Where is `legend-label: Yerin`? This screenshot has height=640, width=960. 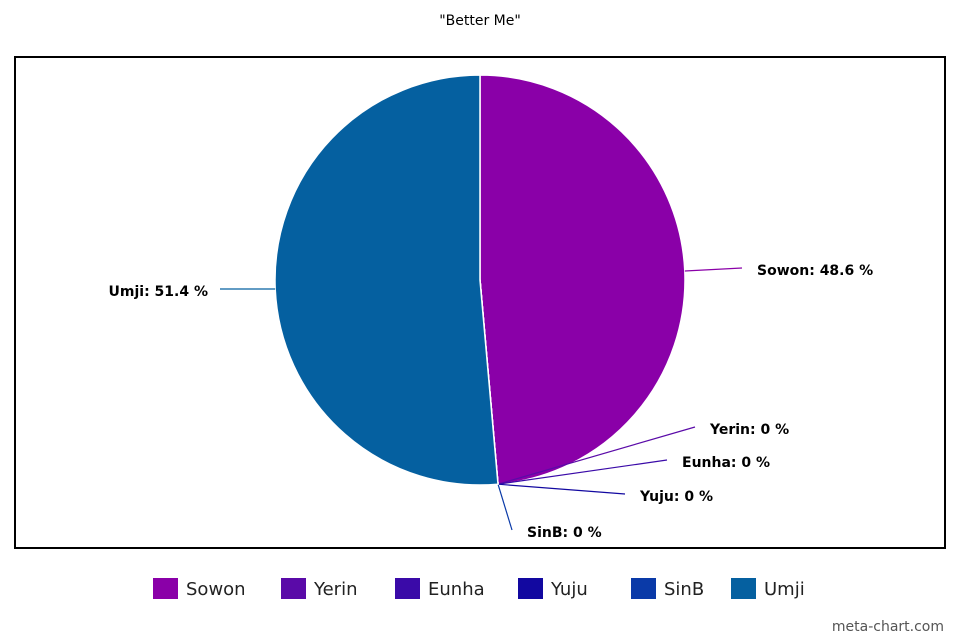
legend-label: Yerin is located at coordinates (335, 589).